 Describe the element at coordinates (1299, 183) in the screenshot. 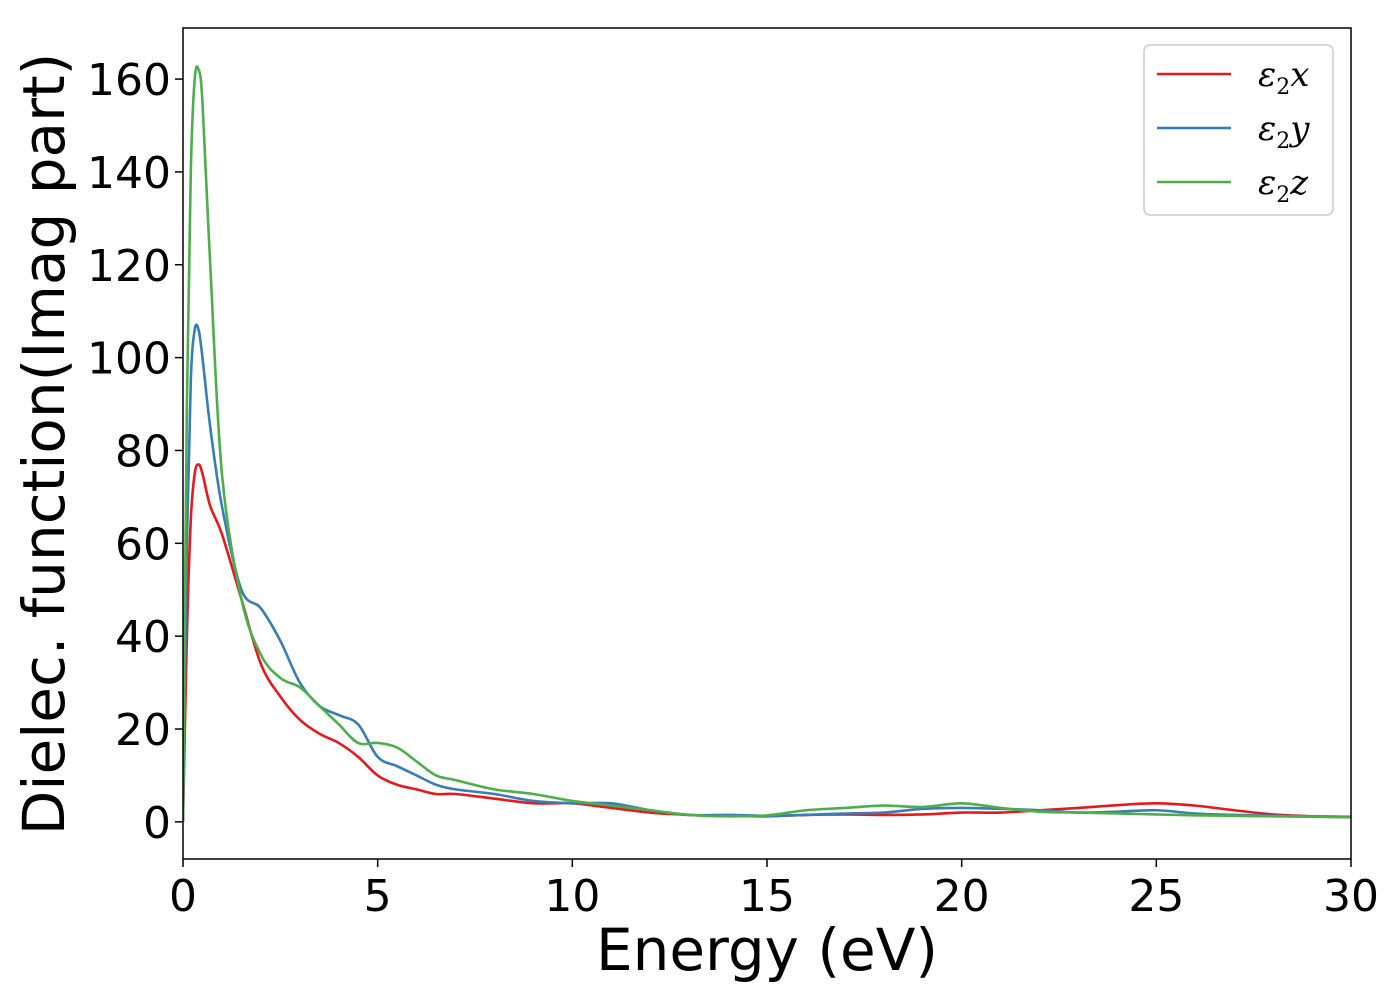

I see `legend-label-suffix: z` at that location.